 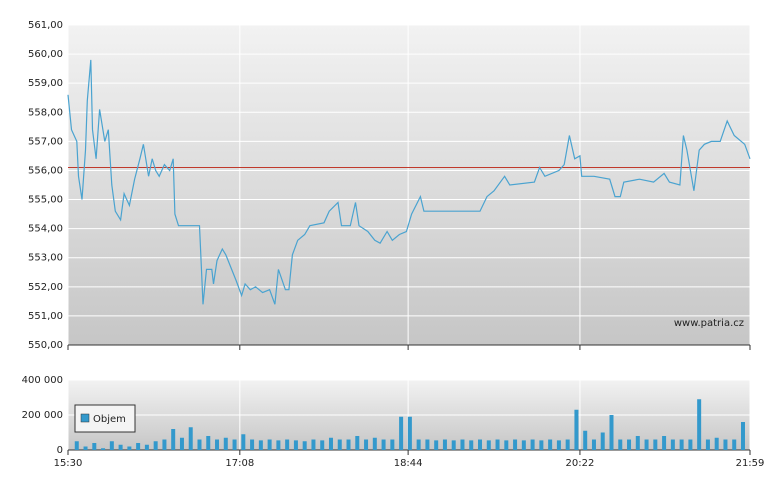 I want to click on x-tick-label: 18:44, so click(x=408, y=463).